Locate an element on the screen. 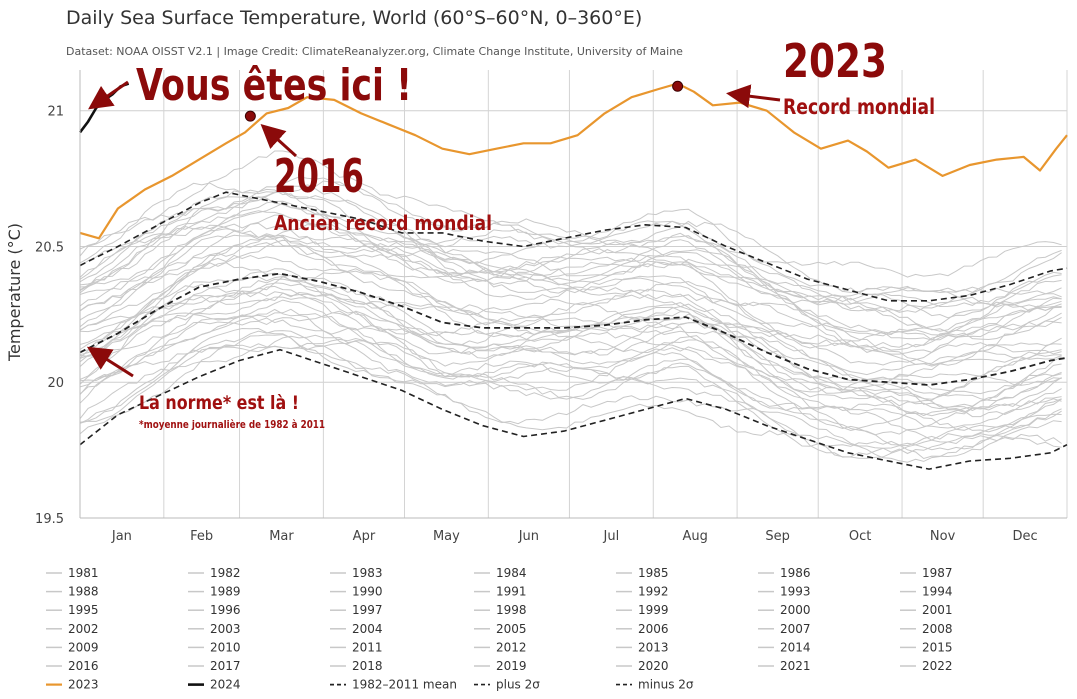  legend-item: 1998 is located at coordinates (500, 610).